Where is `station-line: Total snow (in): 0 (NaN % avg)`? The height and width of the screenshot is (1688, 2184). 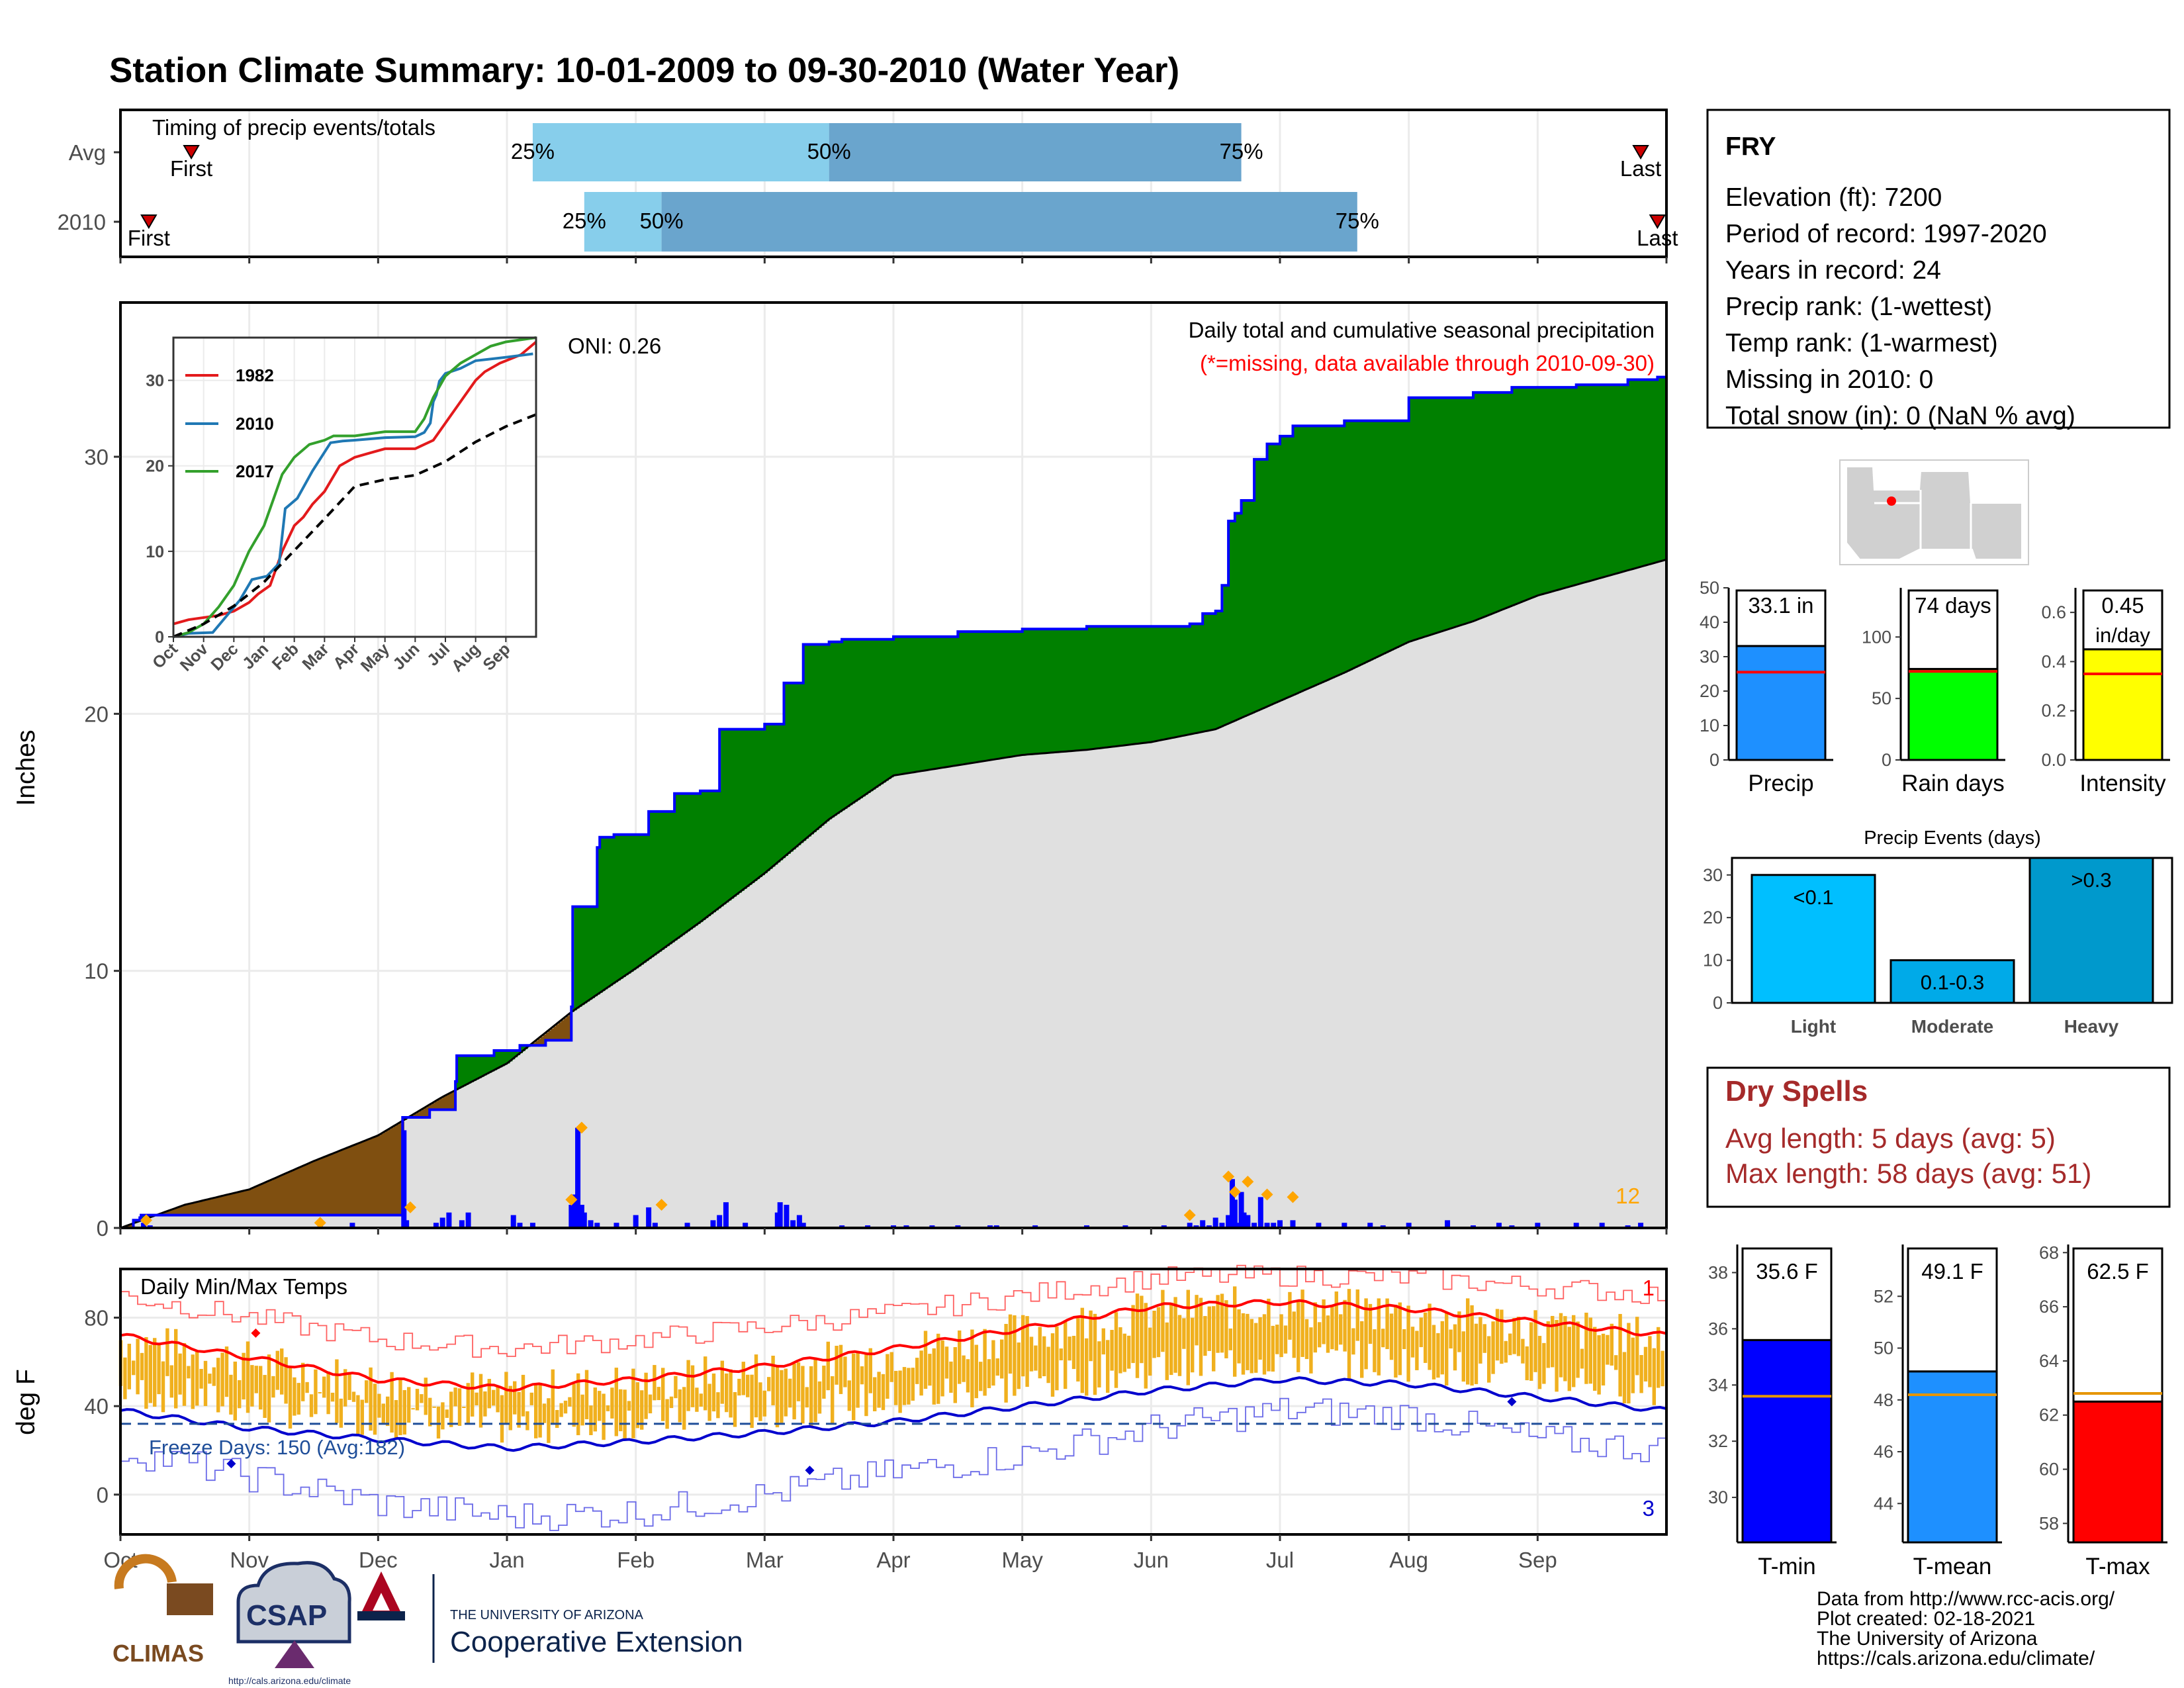
station-line: Total snow (in): 0 (NaN % avg) is located at coordinates (1900, 416).